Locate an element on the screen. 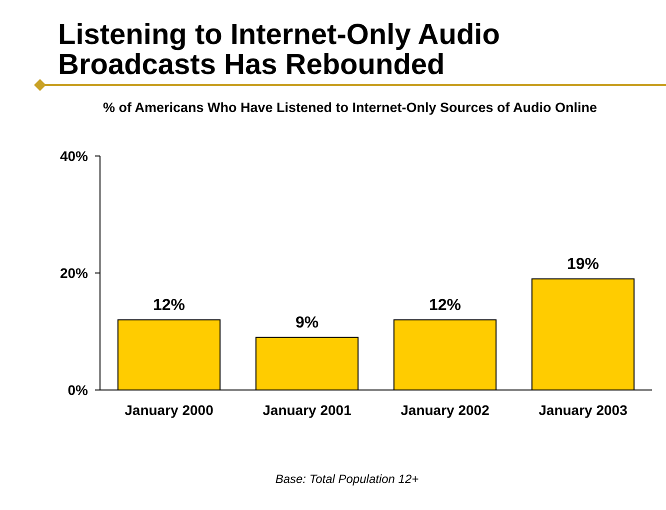  y-tick-label: 0% is located at coordinates (78, 390).